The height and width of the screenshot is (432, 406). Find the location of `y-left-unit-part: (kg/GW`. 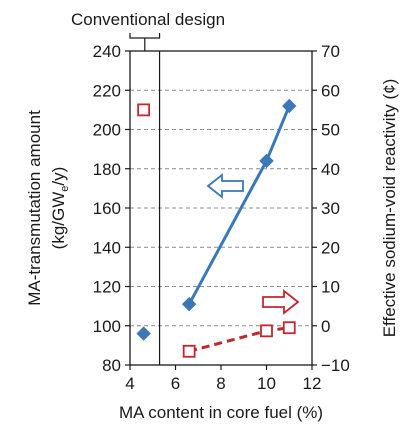

y-left-unit-part: (kg/GW is located at coordinates (58, 221).